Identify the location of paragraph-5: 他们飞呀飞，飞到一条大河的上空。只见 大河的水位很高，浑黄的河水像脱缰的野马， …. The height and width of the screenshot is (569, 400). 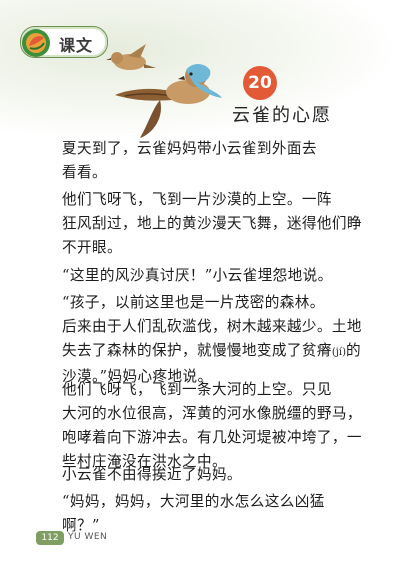
(212, 425).